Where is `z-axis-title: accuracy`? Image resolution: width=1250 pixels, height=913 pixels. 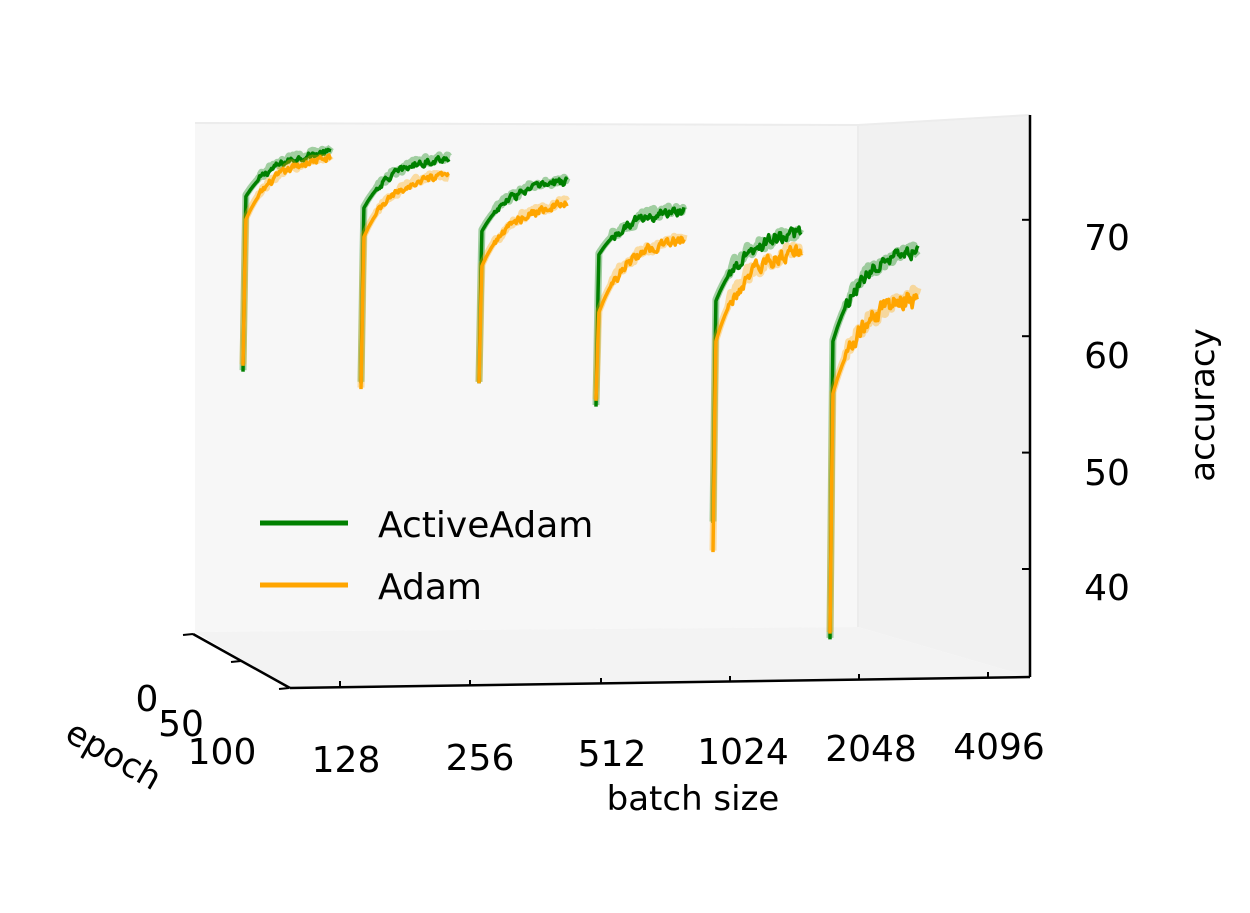 z-axis-title: accuracy is located at coordinates (1203, 404).